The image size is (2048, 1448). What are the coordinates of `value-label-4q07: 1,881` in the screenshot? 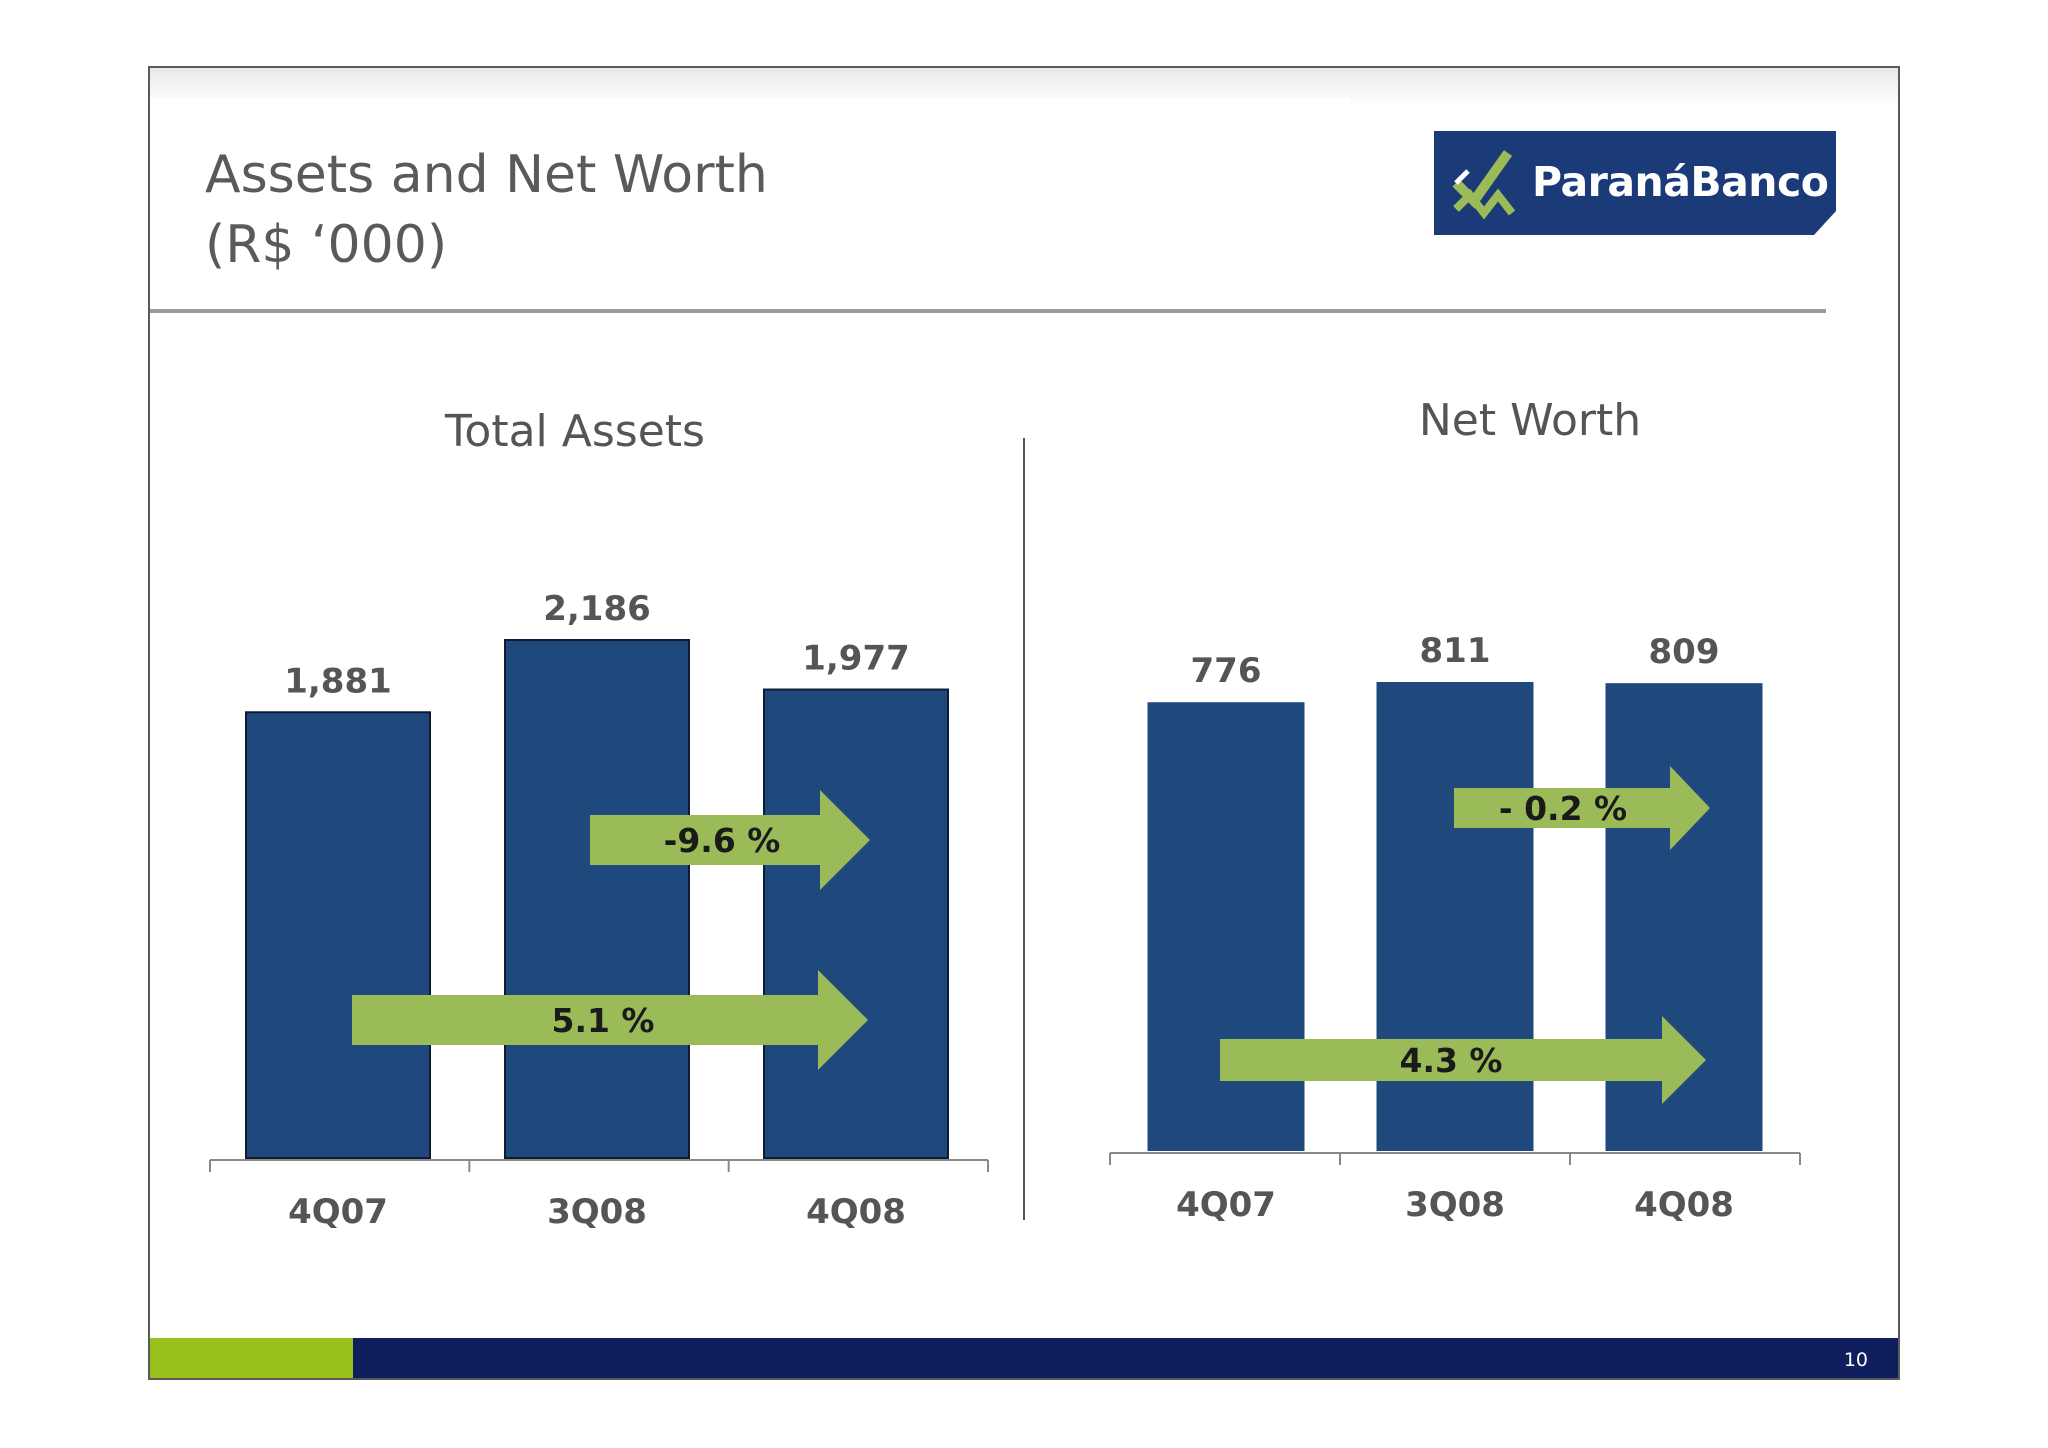 It's located at (338, 681).